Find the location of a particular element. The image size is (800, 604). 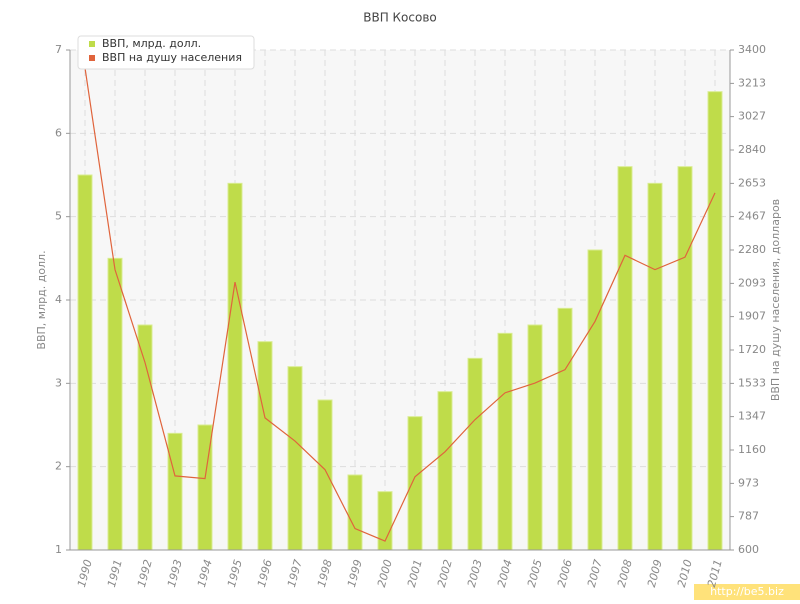

y-axis-label: ВВП, млрд. долл. is located at coordinates (41, 299).